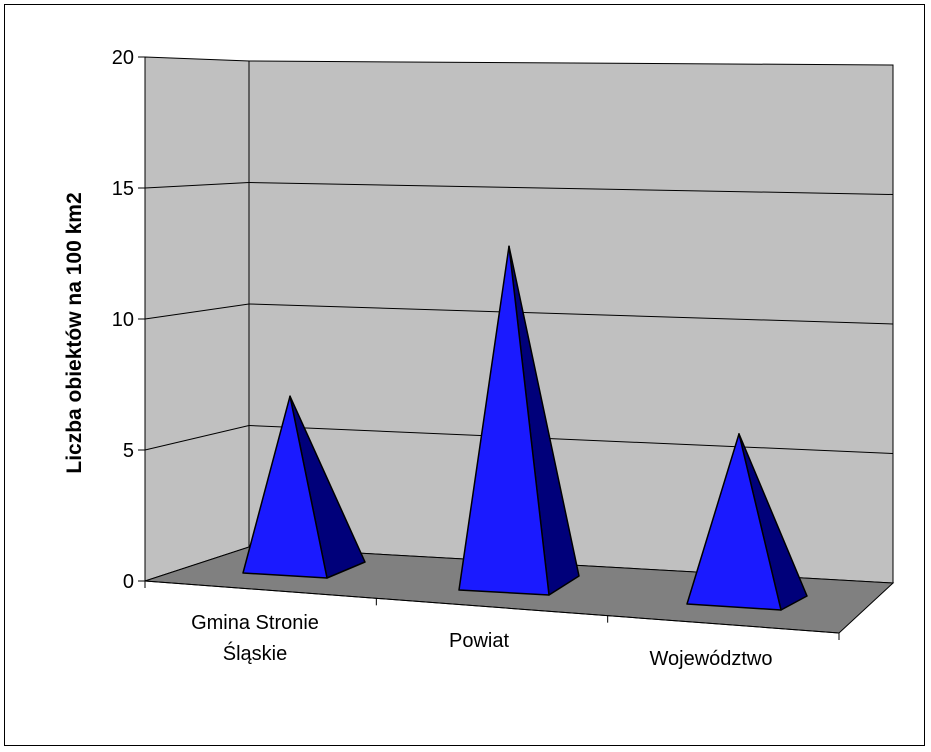  I want to click on side-wall, so click(197, 319).